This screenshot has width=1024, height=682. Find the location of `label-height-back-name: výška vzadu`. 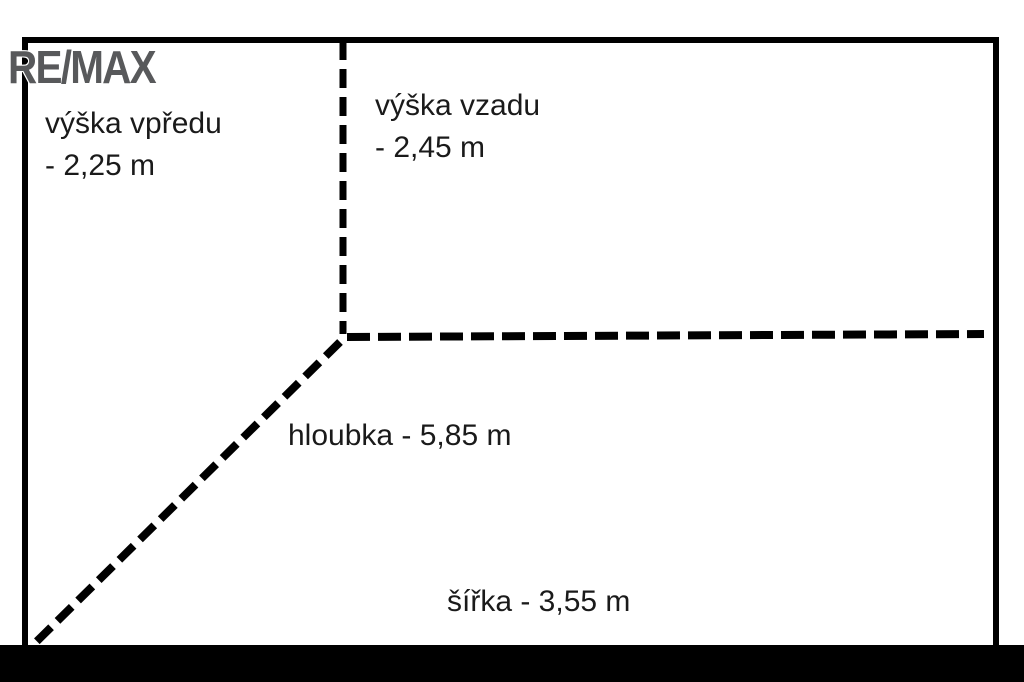

label-height-back-name: výška vzadu is located at coordinates (458, 105).